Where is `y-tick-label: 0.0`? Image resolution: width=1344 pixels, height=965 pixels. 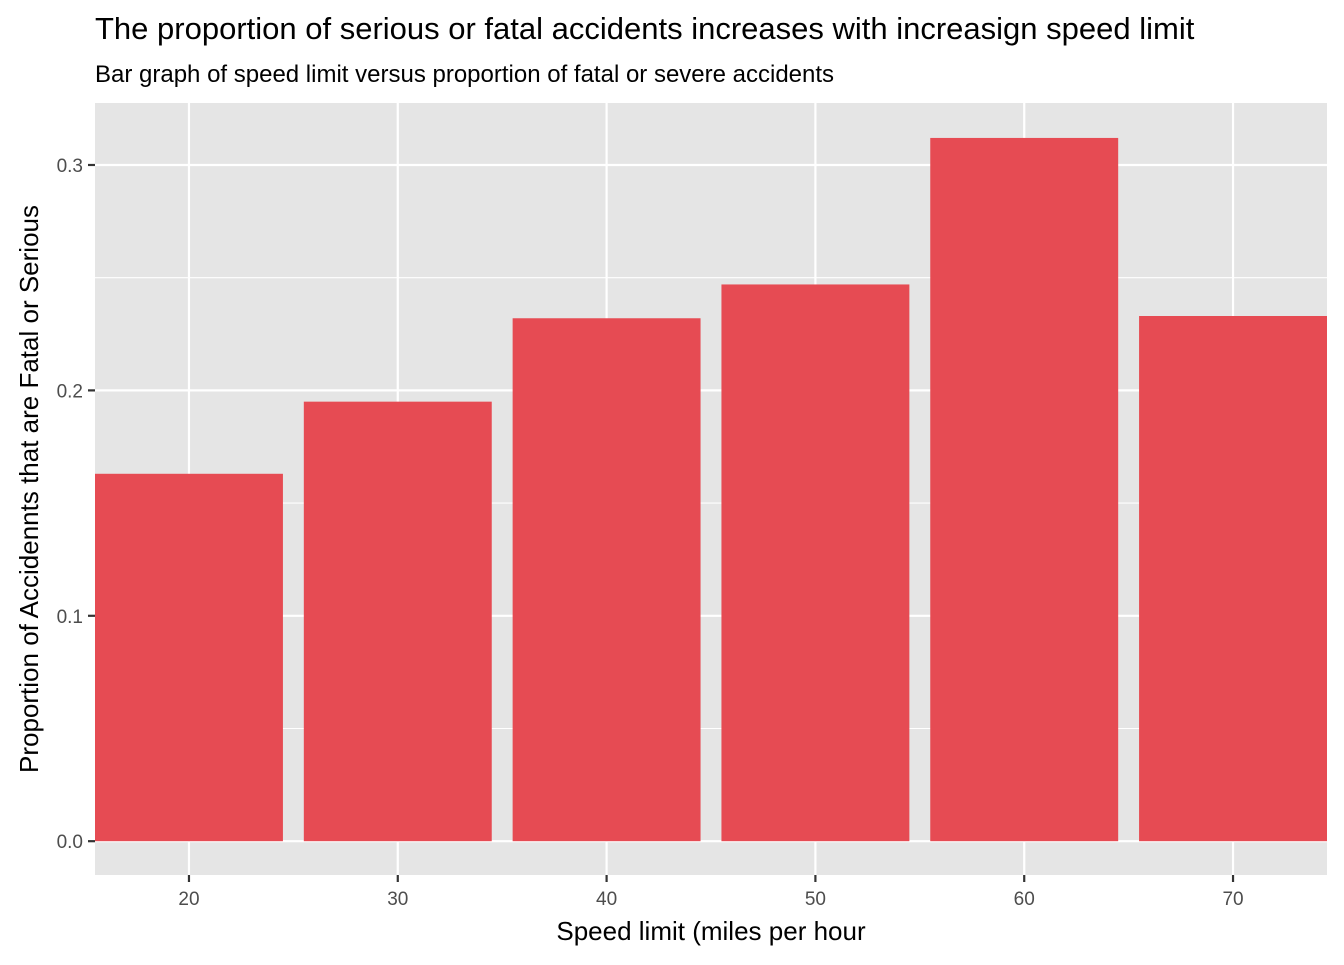 y-tick-label: 0.0 is located at coordinates (70, 842).